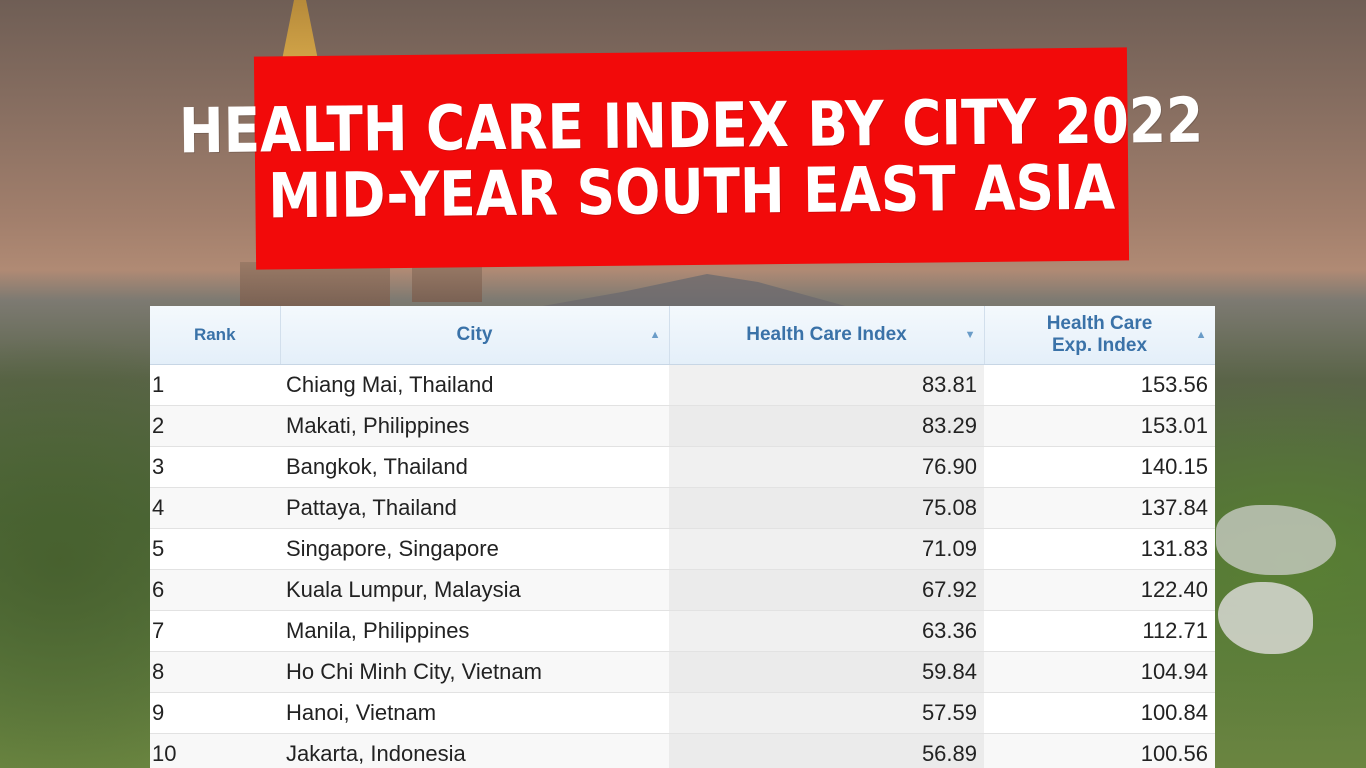 The image size is (1366, 768). Describe the element at coordinates (474, 713) in the screenshot. I see `city-cell: Hanoi, Vietnam` at that location.